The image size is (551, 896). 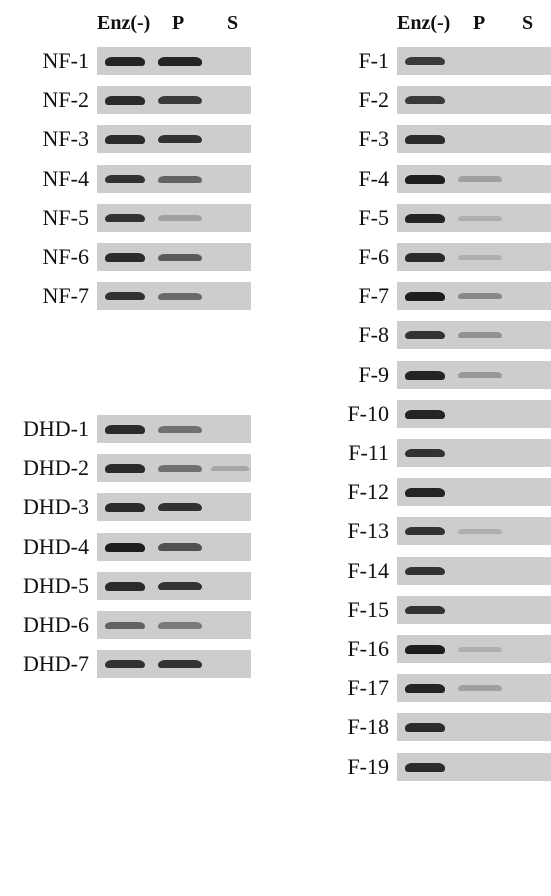 I want to click on gel-row: F-14, so click(x=275, y=571).